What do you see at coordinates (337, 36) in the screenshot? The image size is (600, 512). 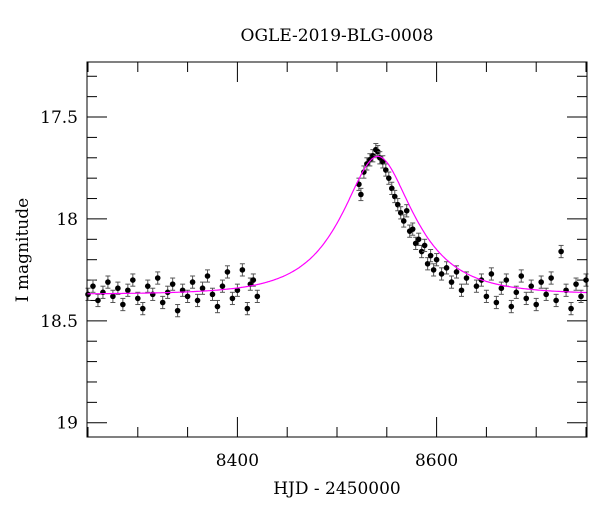 I see `chart-title: OGLE-2019-BLG-0008` at bounding box center [337, 36].